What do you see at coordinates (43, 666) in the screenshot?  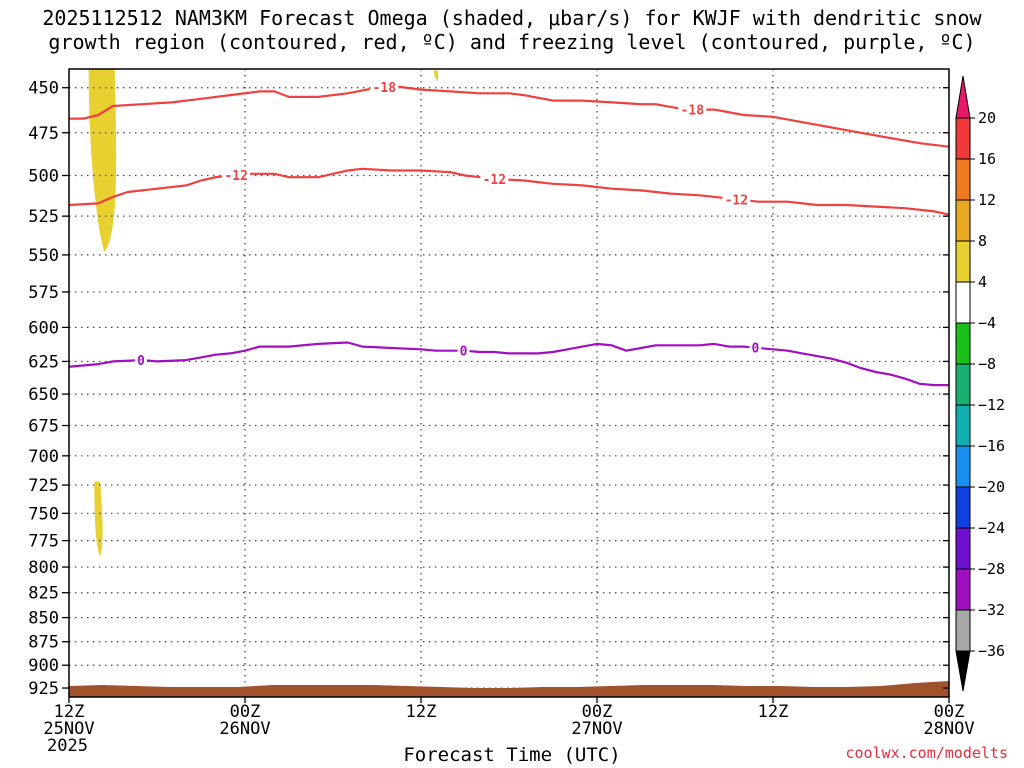 I see `y-tick-label: 900` at bounding box center [43, 666].